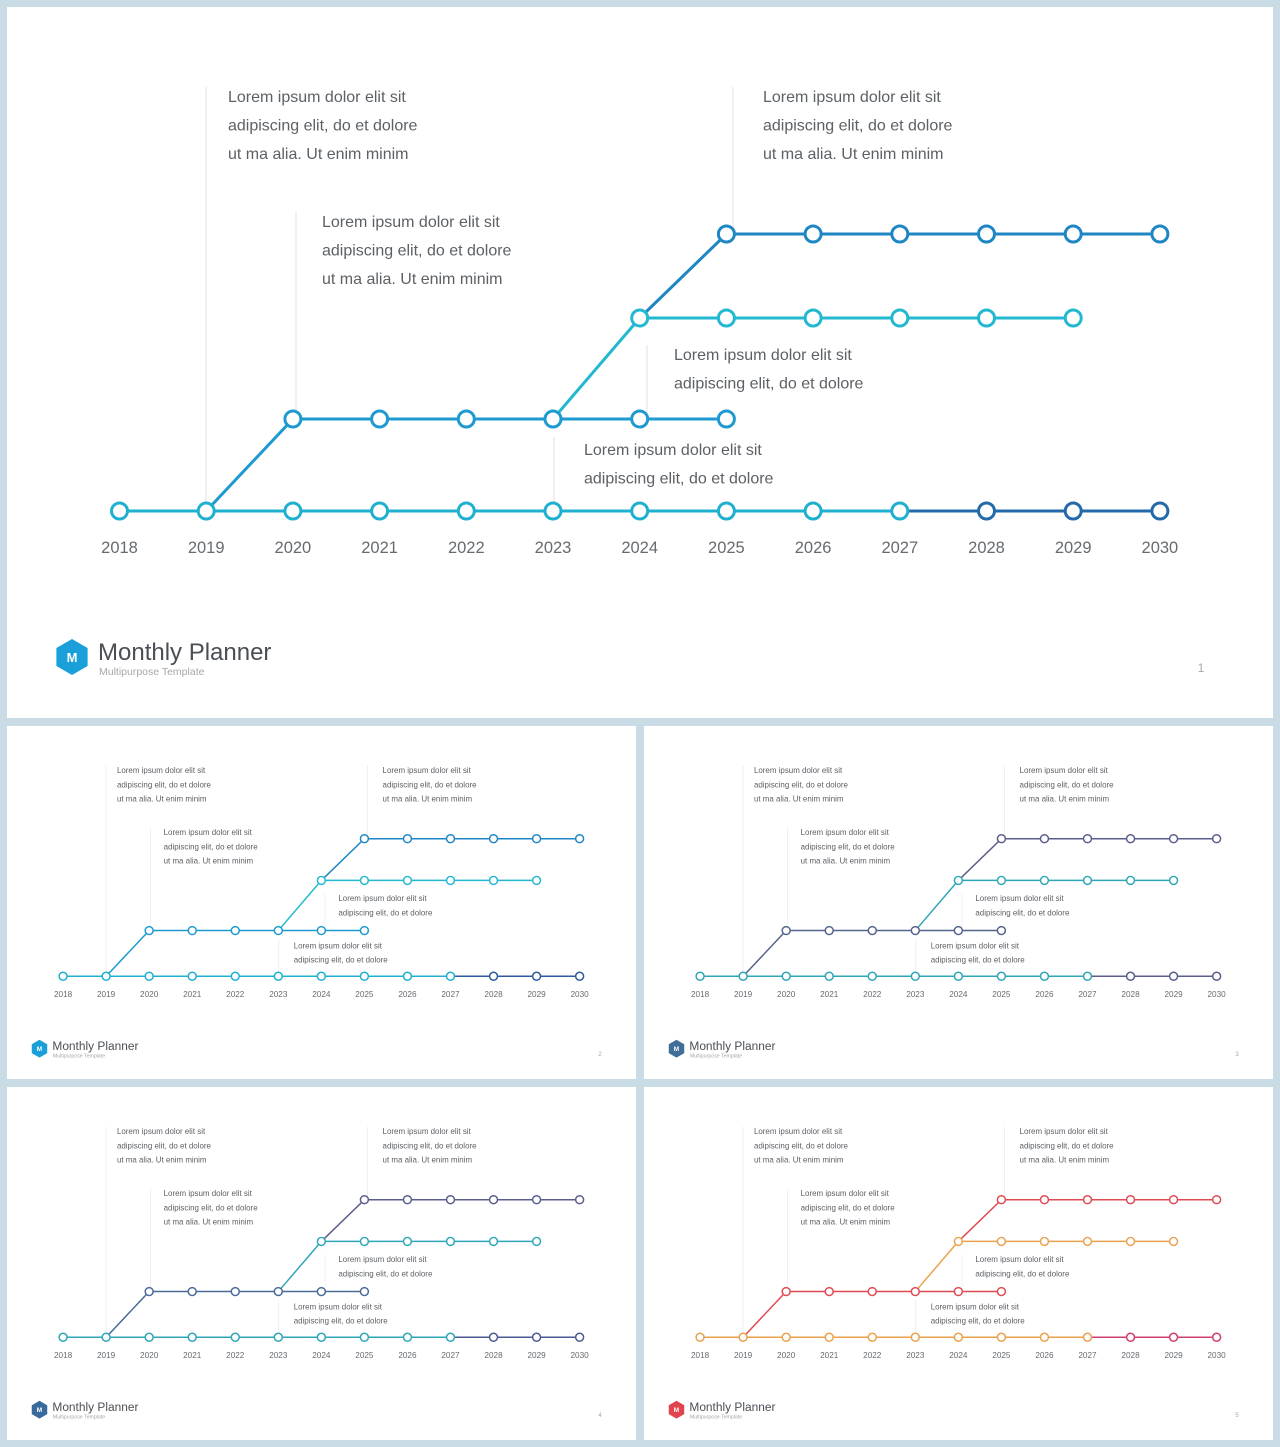  What do you see at coordinates (958, 1337) in the screenshot?
I see `base-node-2024` at bounding box center [958, 1337].